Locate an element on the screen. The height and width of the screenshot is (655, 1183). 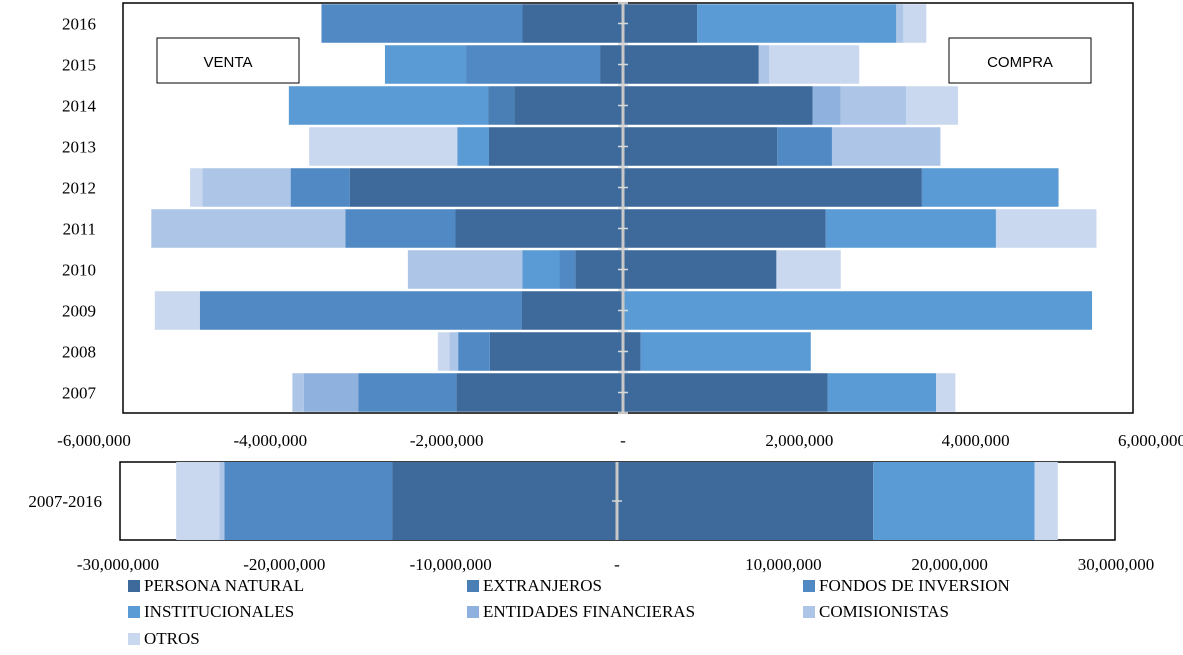
bar-venta-2014-extranjeros is located at coordinates (501, 105).